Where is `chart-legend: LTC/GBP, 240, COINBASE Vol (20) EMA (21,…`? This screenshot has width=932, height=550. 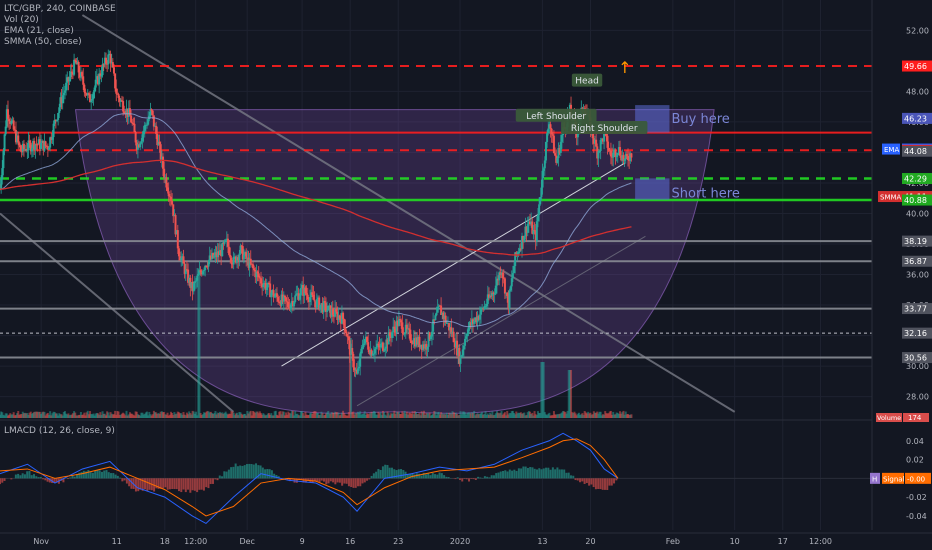
chart-legend: LTC/GBP, 240, COINBASE Vol (20) EMA (21,… is located at coordinates (60, 26).